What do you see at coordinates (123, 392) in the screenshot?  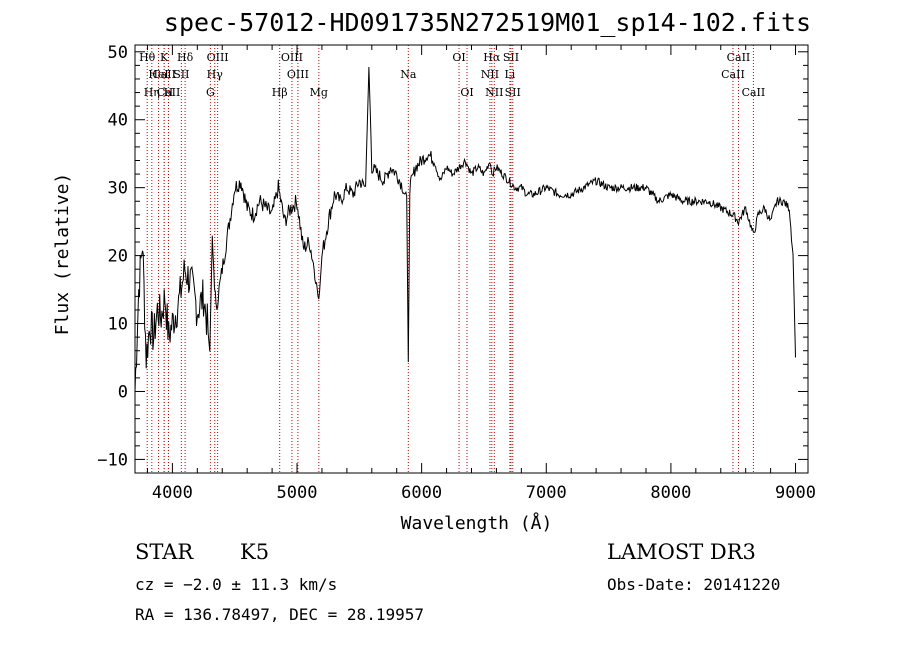 I see `y-tick-label: 0` at bounding box center [123, 392].